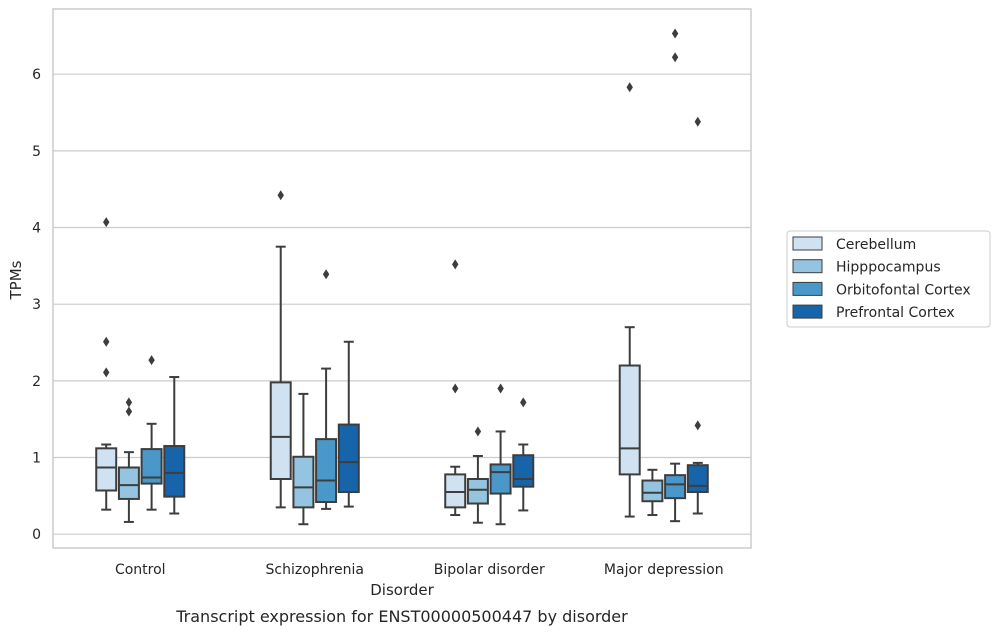 This screenshot has height=634, width=999. What do you see at coordinates (664, 570) in the screenshot?
I see `x-tick-label: Major depression` at bounding box center [664, 570].